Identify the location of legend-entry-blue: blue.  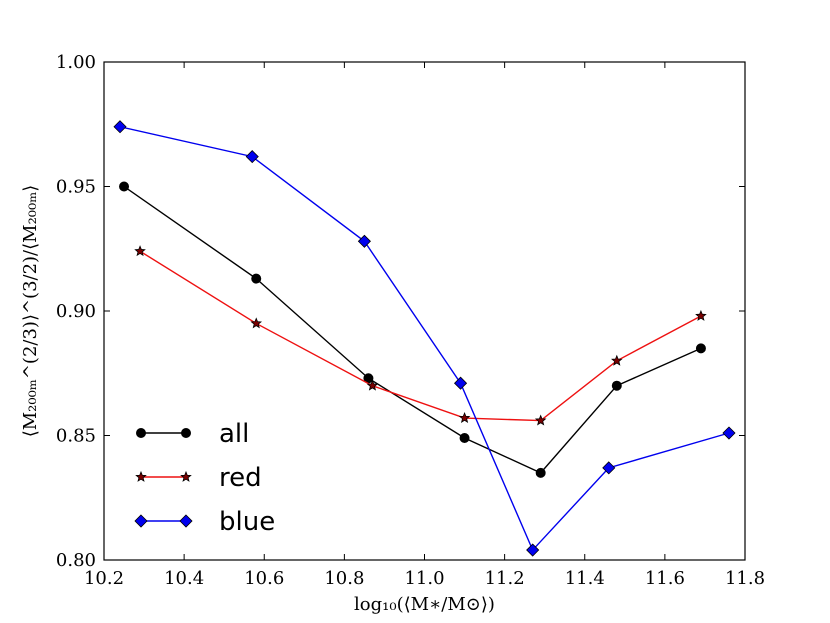
(204, 522).